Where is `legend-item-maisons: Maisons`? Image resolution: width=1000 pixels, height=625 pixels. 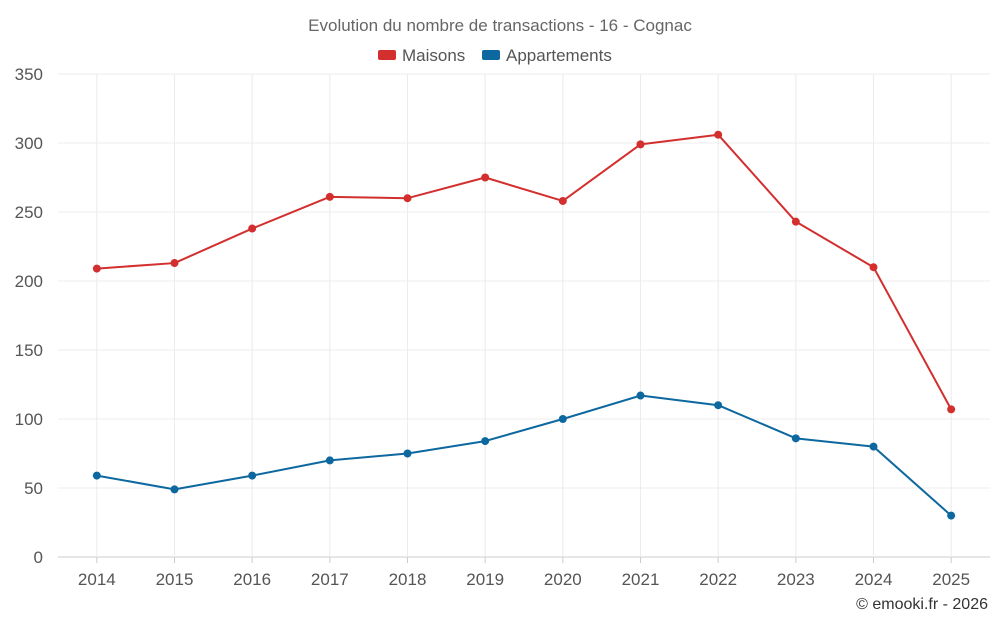 legend-item-maisons: Maisons is located at coordinates (421, 55).